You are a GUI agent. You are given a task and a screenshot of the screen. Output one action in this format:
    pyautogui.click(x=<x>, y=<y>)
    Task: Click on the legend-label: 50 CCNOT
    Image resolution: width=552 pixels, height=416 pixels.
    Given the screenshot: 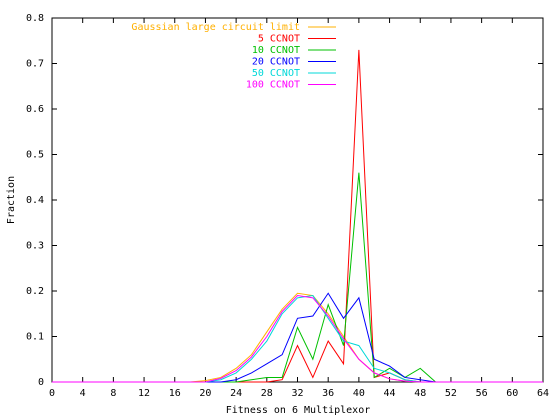 What is the action you would take?
    pyautogui.click(x=276, y=73)
    